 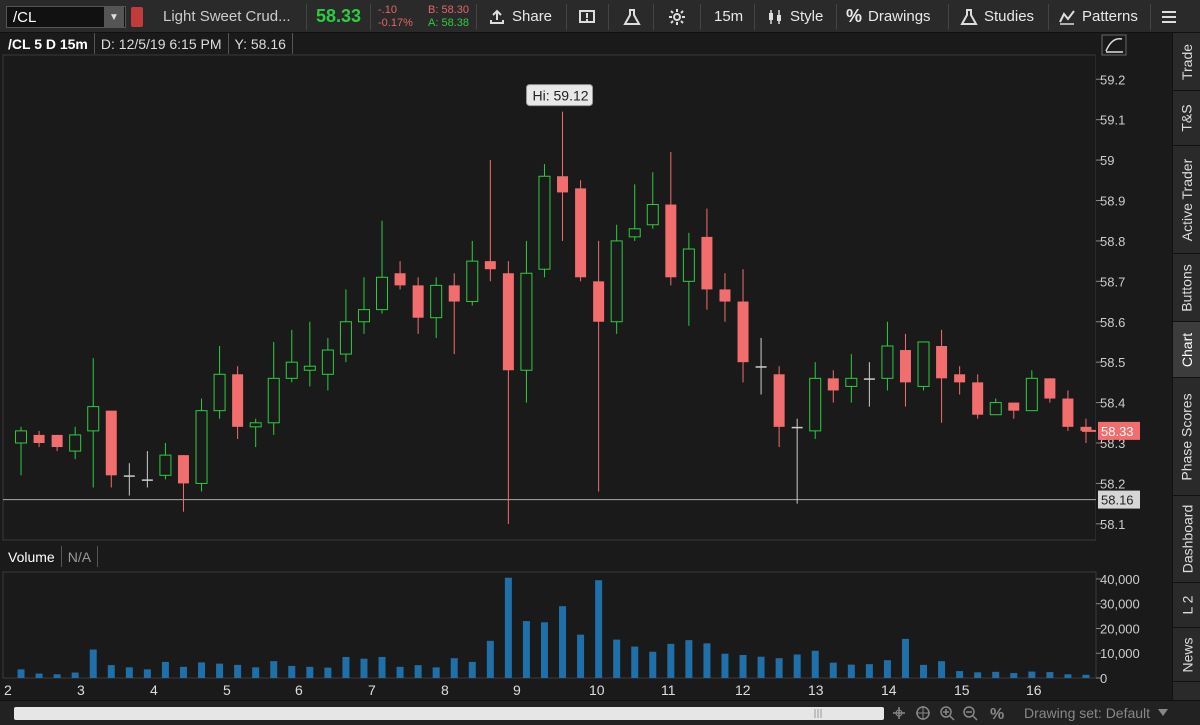 What do you see at coordinates (888, 16) in the screenshot?
I see `drawings-menu-button: % Drawings` at bounding box center [888, 16].